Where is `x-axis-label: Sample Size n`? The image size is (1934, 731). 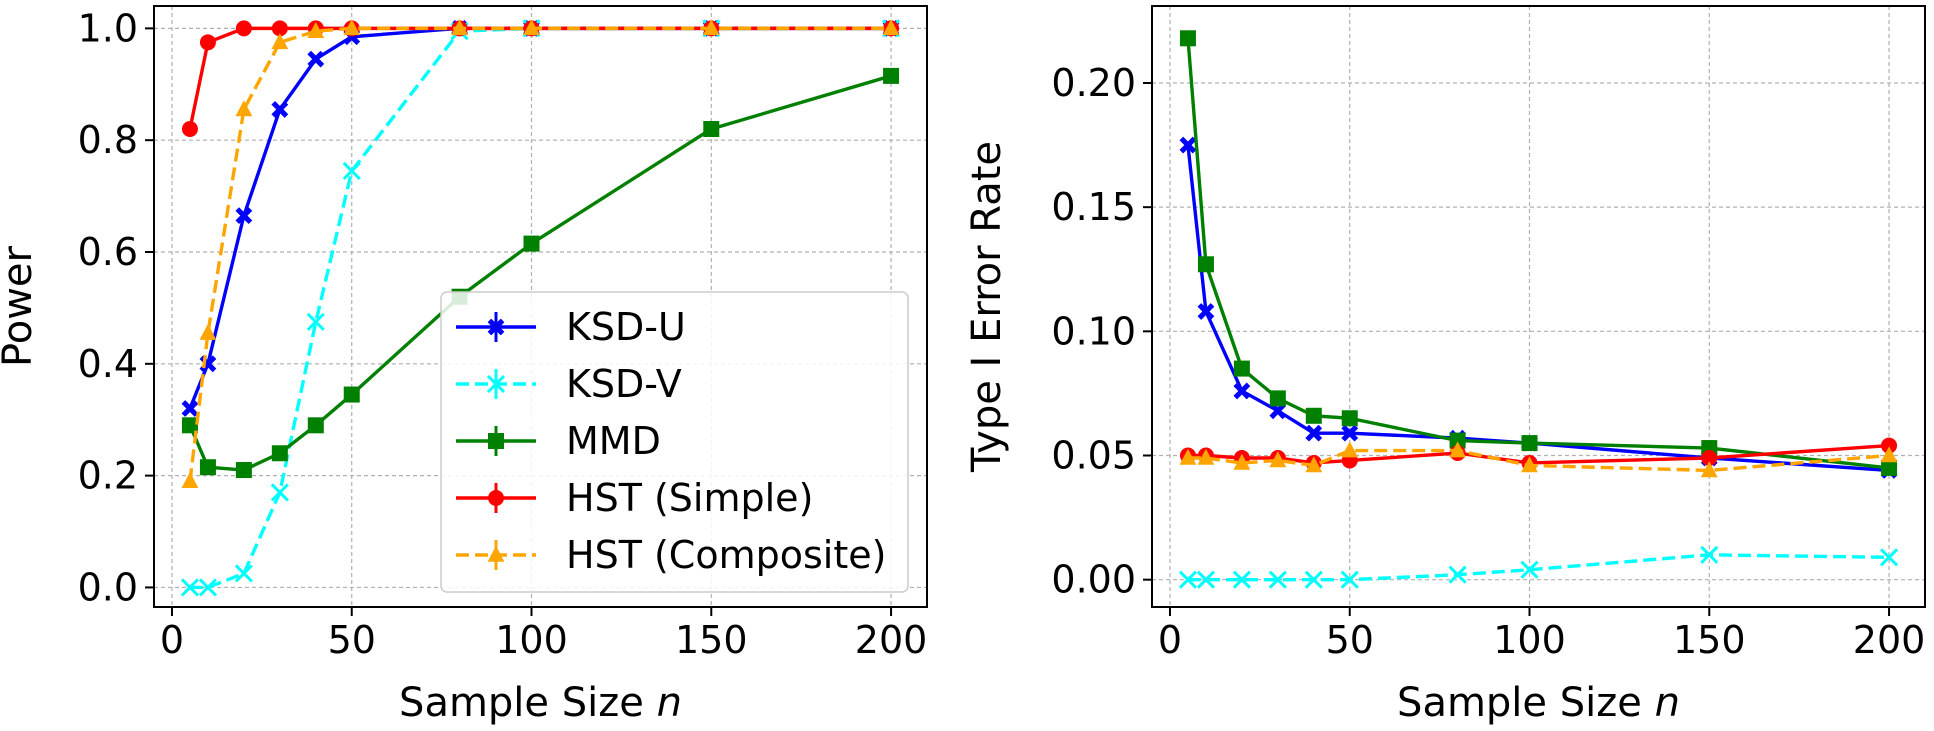 x-axis-label: Sample Size n is located at coordinates (540, 703).